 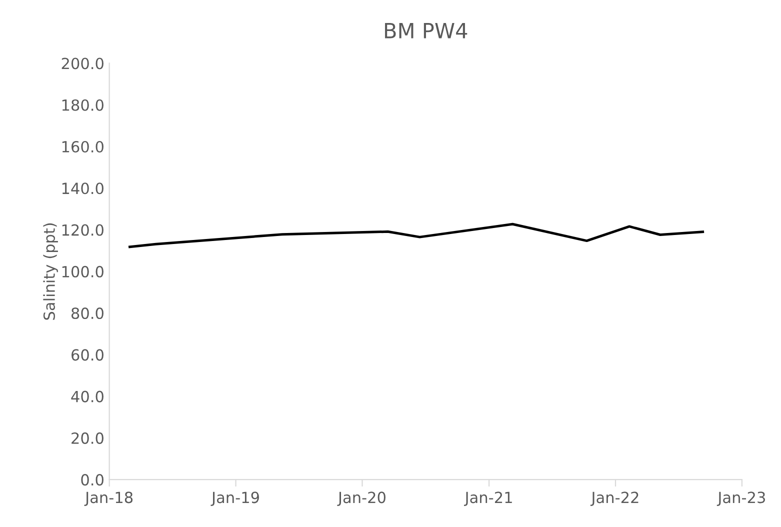 What do you see at coordinates (83, 64) in the screenshot?
I see `y-tick-label: 200.0` at bounding box center [83, 64].